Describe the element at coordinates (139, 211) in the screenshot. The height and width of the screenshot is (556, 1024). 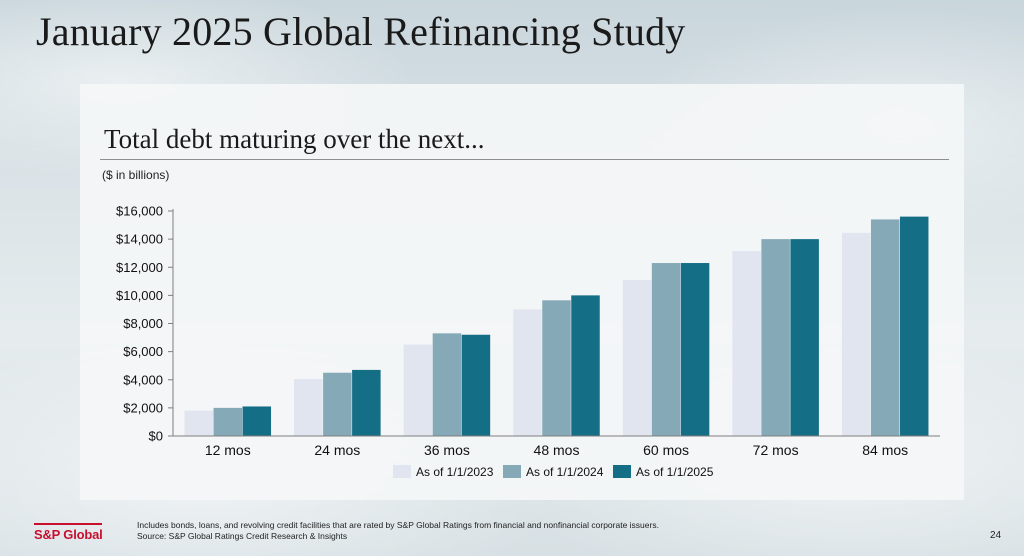
I see `y-tick-label: $16,000` at that location.